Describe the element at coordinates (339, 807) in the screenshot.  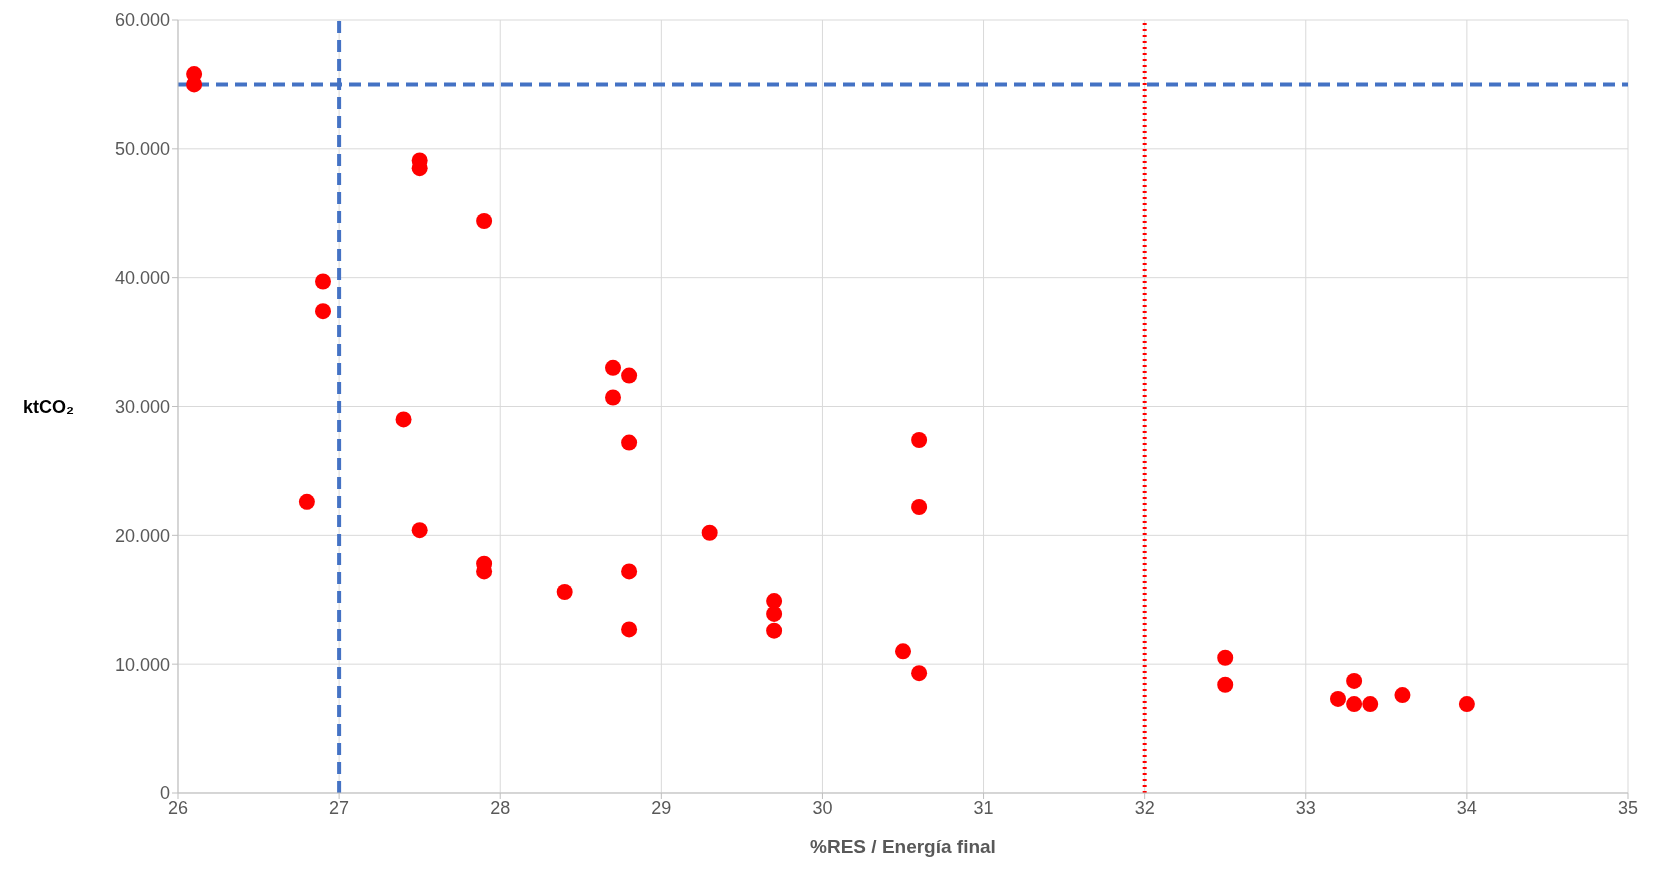
I see `x-tick-label: 27` at that location.